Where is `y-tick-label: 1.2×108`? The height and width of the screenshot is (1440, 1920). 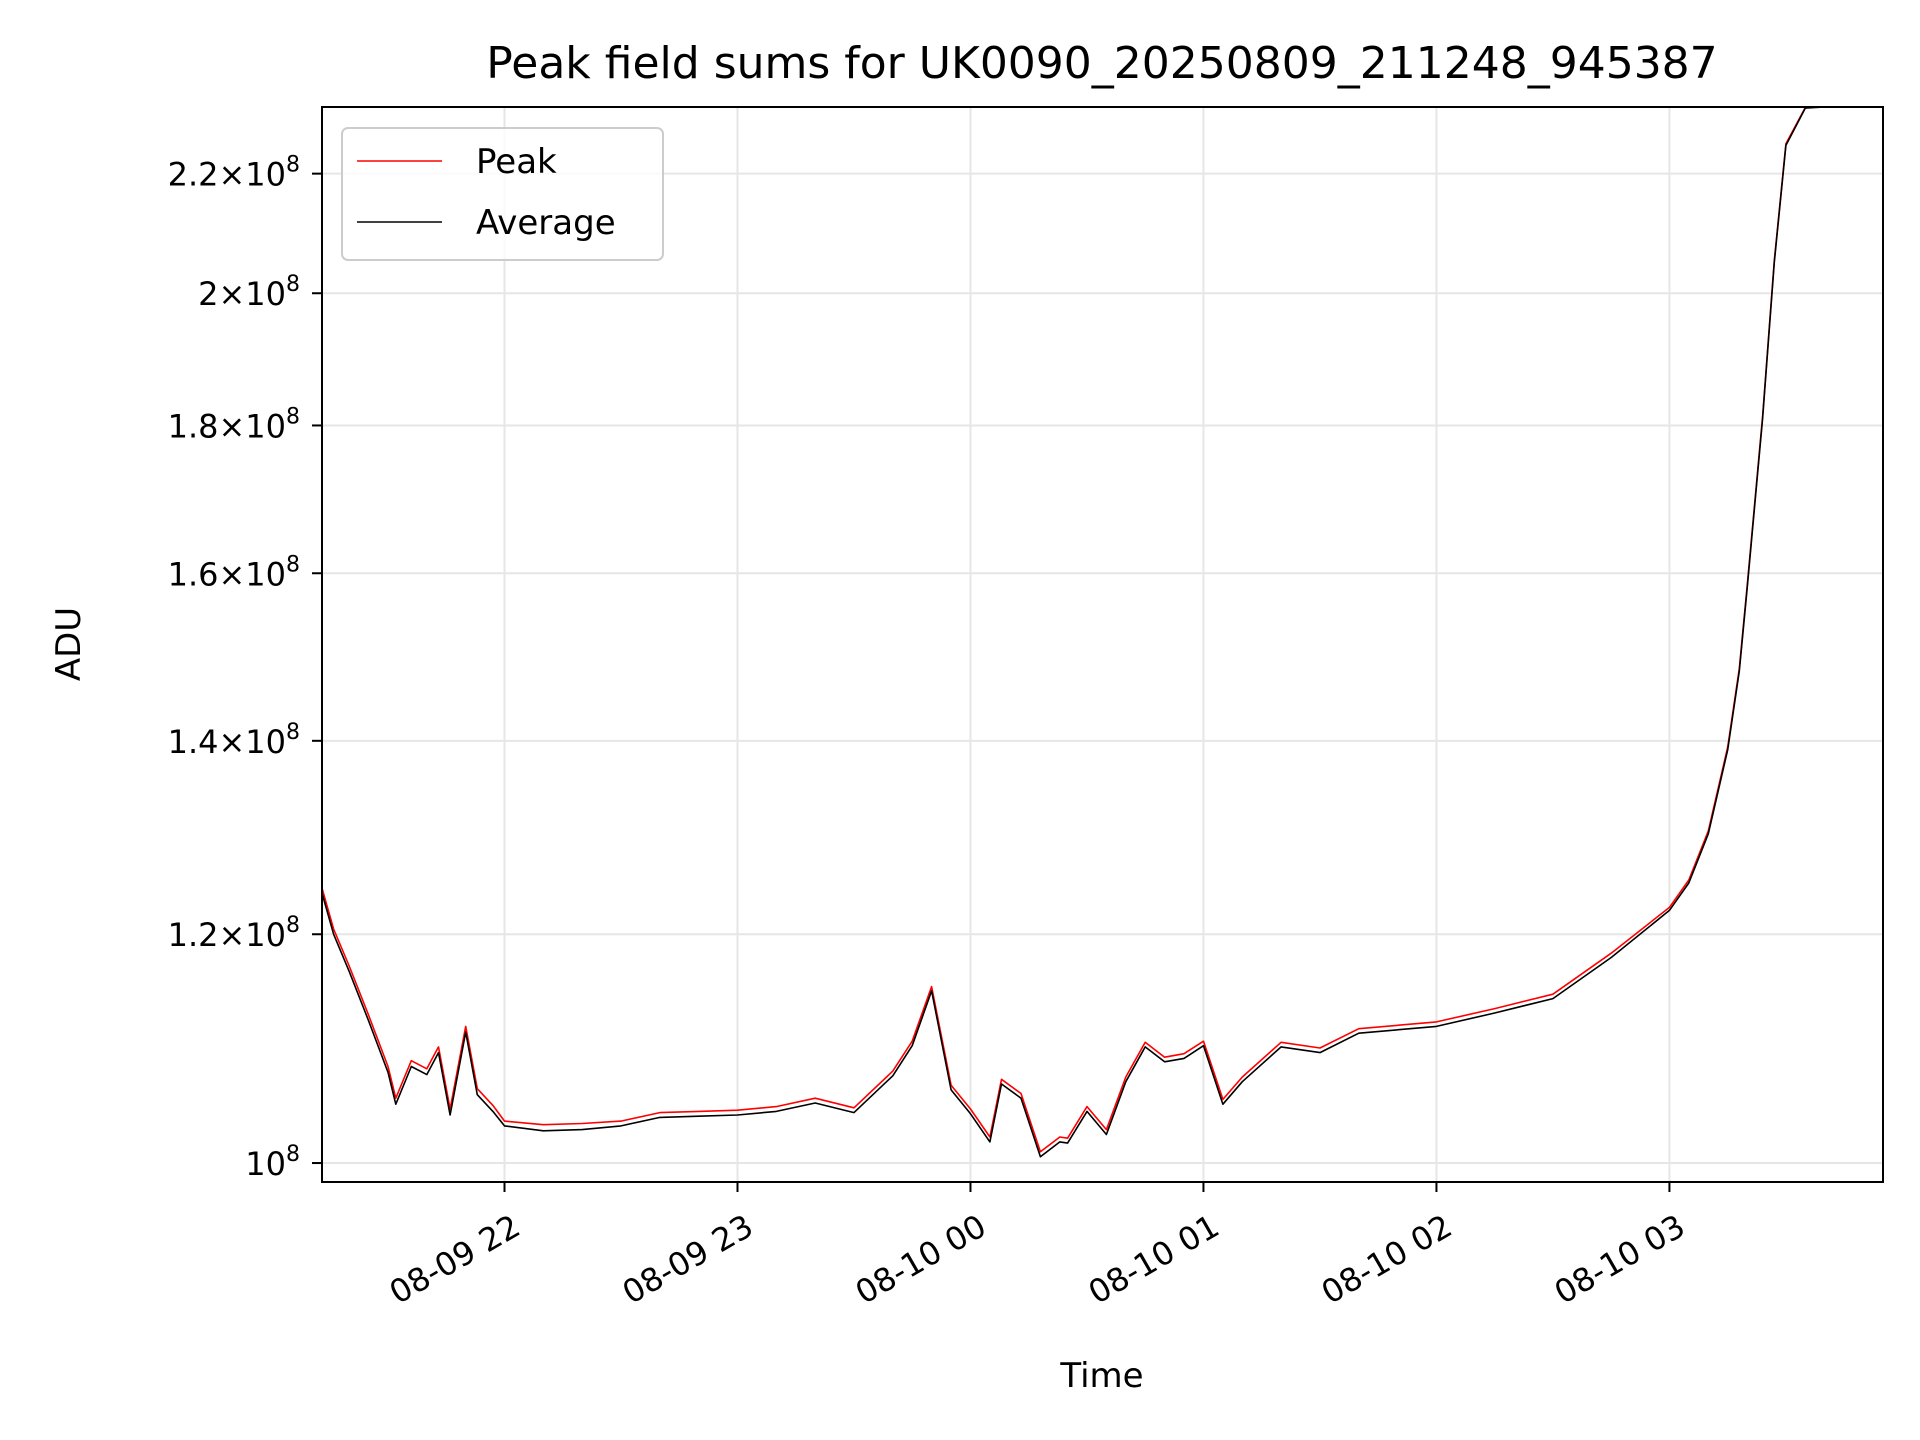 y-tick-label: 1.2×108 is located at coordinates (234, 933).